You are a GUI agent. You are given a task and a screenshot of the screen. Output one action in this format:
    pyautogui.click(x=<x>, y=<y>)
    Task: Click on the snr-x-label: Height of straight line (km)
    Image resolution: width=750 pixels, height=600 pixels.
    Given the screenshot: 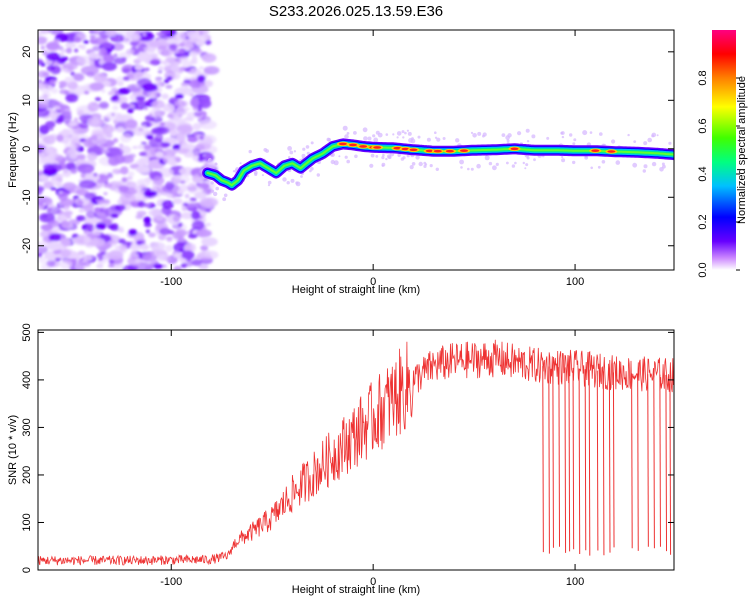 What is the action you would take?
    pyautogui.click(x=356, y=590)
    